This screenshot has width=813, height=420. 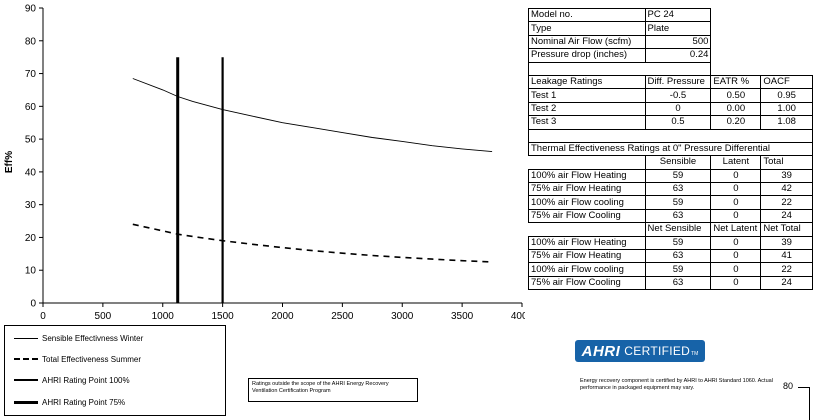 I want to click on net-cell: 75% air Flow Heating, so click(x=587, y=256).